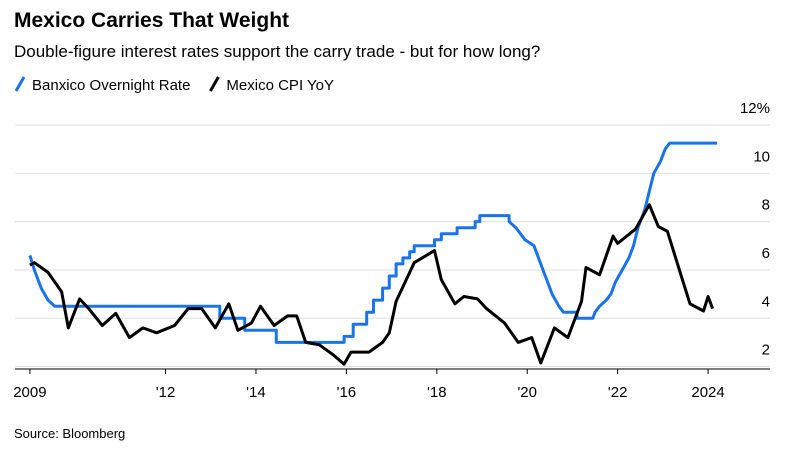  Describe the element at coordinates (766, 350) in the screenshot. I see `y-tick-label: 2` at that location.